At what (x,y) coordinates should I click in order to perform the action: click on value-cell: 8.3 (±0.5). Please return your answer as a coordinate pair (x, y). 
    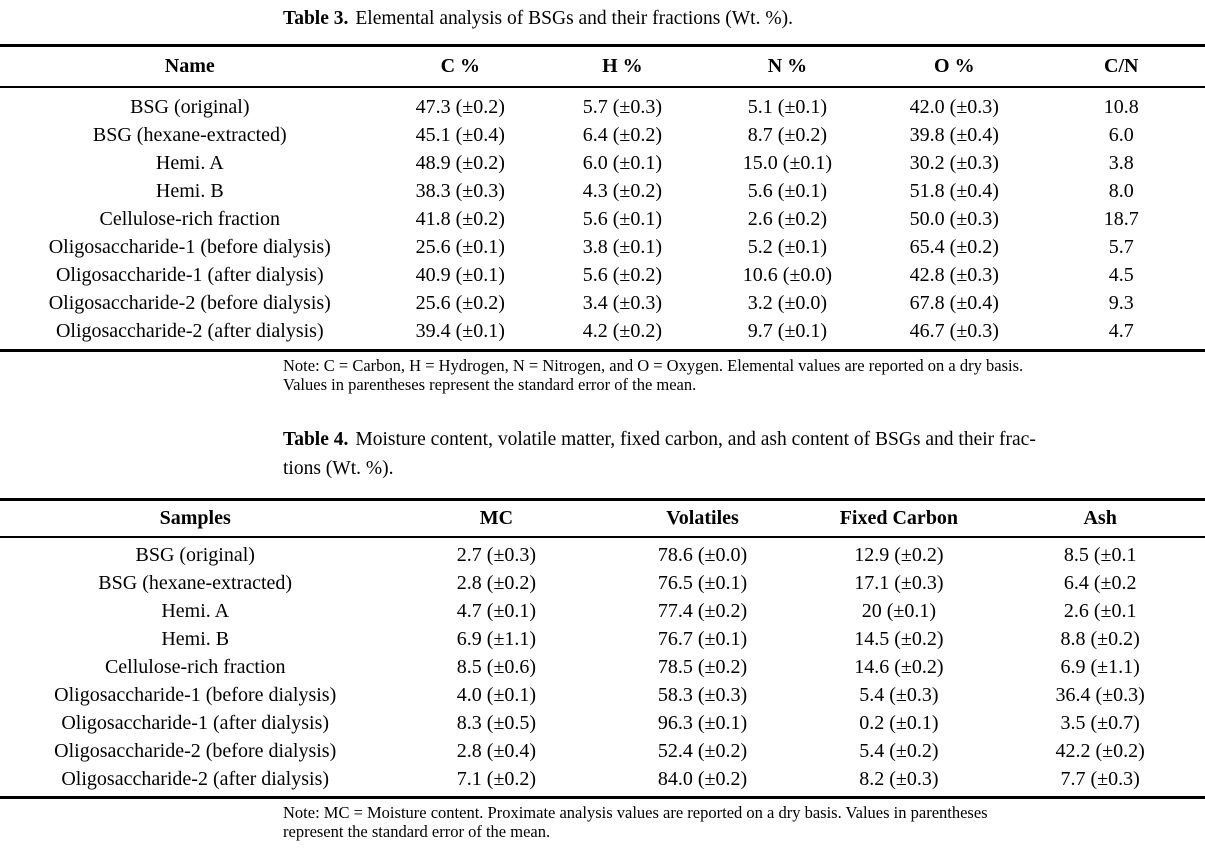
    Looking at the image, I should click on (496, 722).